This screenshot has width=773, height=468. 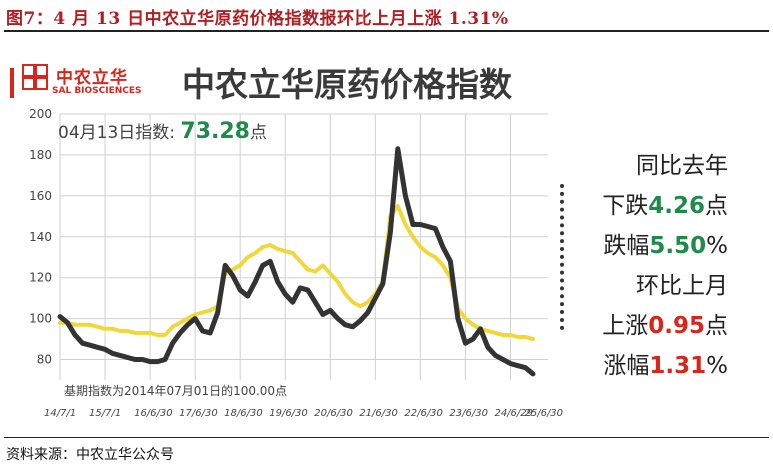 I want to click on current-index-label: 04月13日指数:, so click(x=116, y=133).